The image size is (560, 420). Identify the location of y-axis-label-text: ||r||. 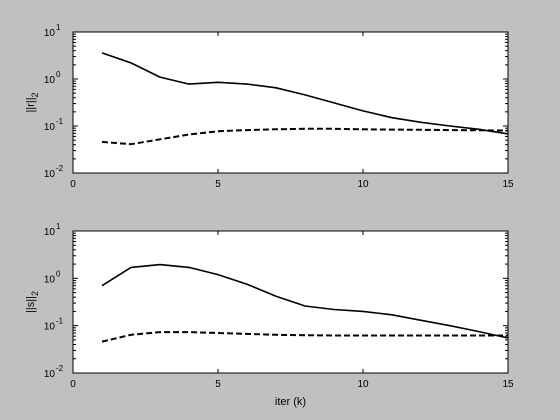
(31, 104).